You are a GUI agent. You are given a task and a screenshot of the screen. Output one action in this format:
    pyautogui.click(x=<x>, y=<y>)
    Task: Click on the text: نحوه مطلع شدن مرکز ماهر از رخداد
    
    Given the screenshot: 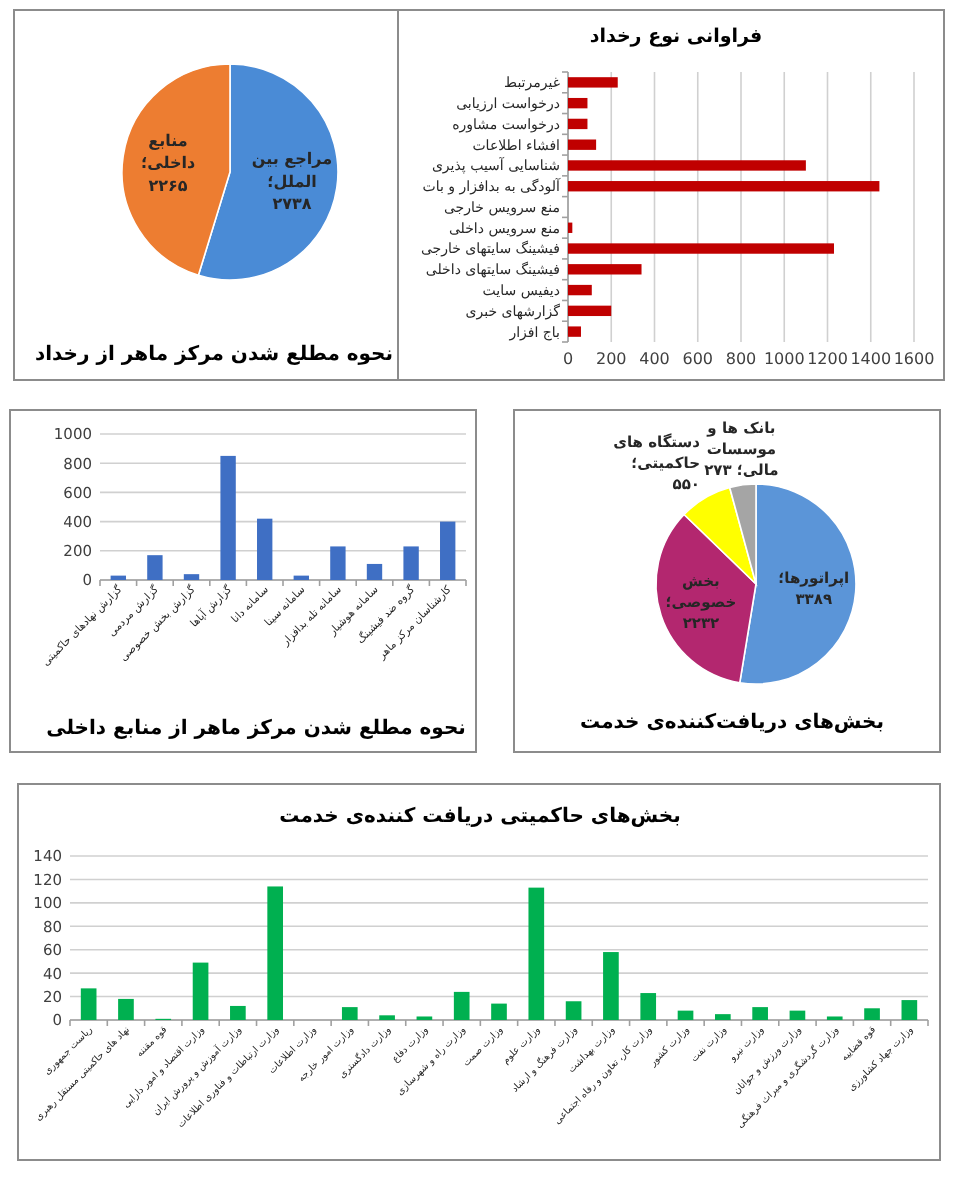 What is the action you would take?
    pyautogui.click(x=214, y=355)
    